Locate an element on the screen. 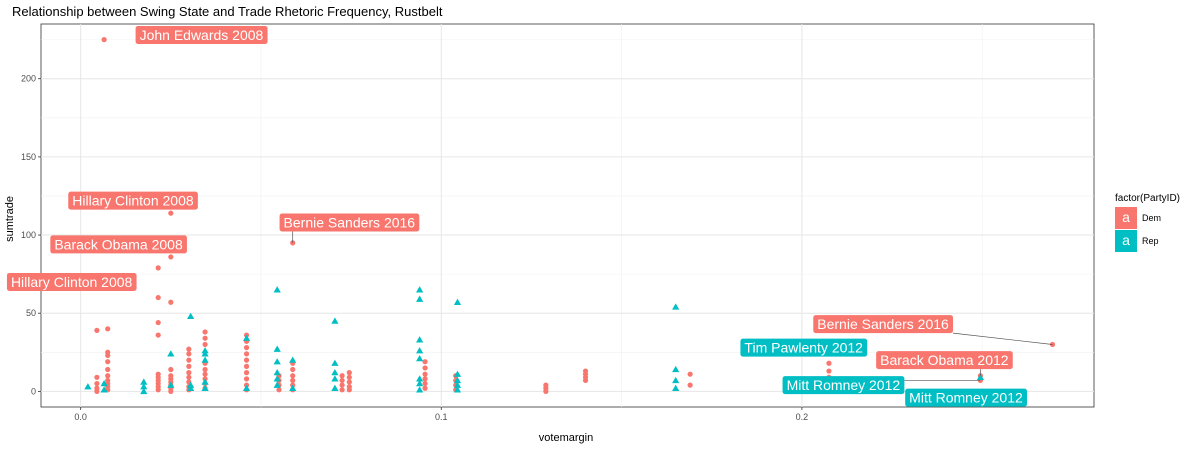  y-tick-label: 0 is located at coordinates (33, 391).